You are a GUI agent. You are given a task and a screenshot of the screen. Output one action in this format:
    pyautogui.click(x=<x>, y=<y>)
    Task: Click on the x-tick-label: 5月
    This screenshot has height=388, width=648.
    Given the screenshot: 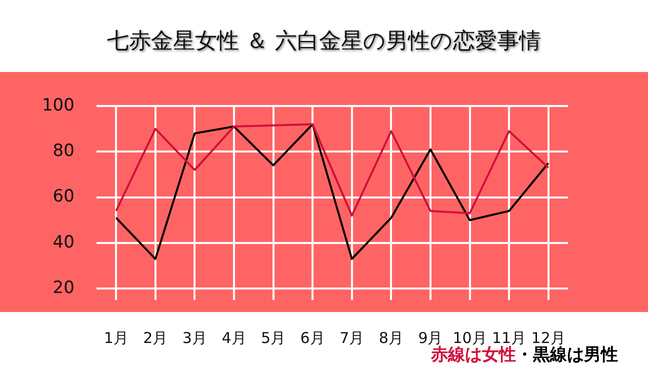 What is the action you would take?
    pyautogui.click(x=273, y=337)
    